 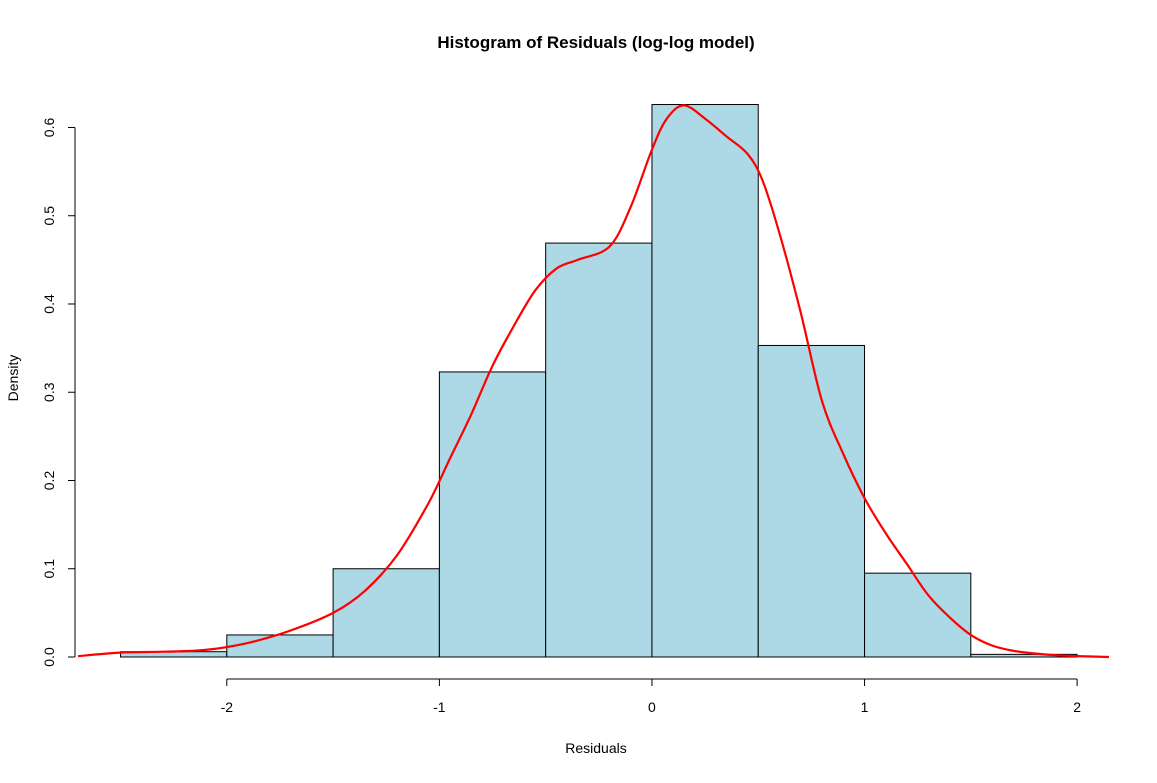 I want to click on x-tick-label: 2, so click(x=1077, y=707).